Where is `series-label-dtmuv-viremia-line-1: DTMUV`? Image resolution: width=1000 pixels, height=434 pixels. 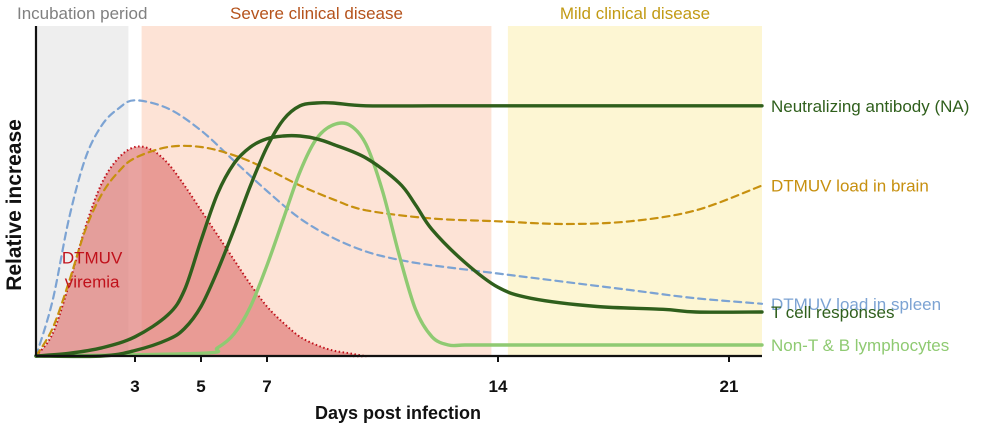
series-label-dtmuv-viremia-line-1: DTMUV is located at coordinates (92, 258).